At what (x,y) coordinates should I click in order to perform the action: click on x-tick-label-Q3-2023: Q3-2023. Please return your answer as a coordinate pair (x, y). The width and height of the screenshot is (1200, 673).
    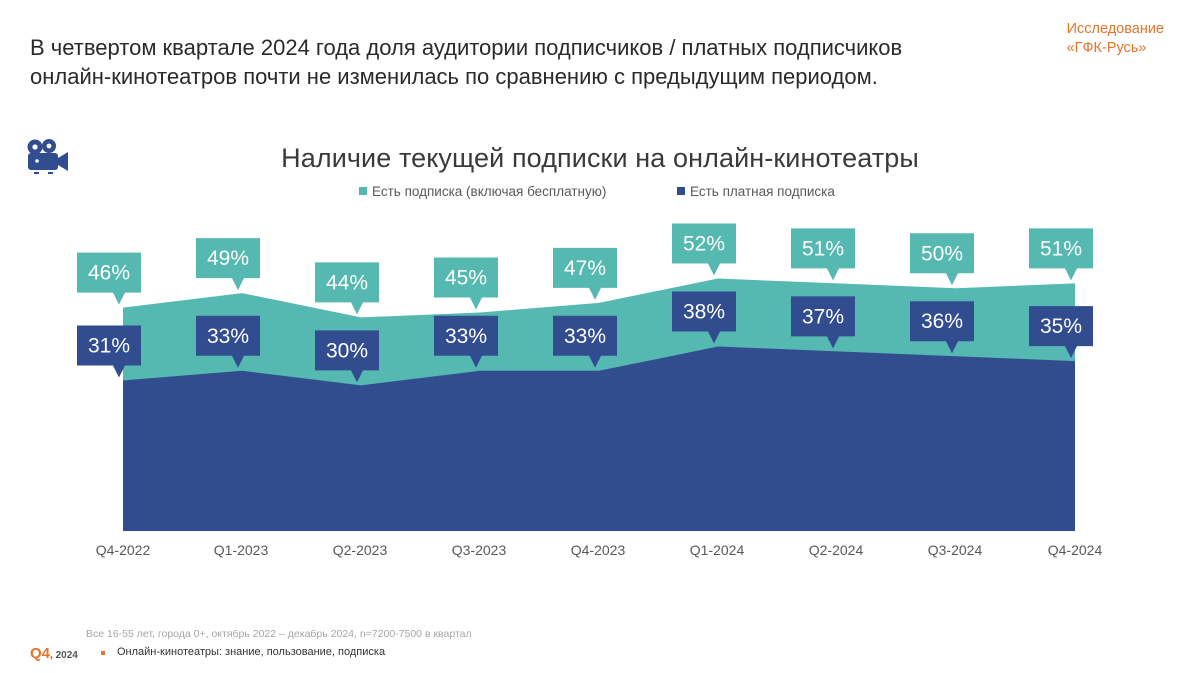
    Looking at the image, I should click on (479, 550).